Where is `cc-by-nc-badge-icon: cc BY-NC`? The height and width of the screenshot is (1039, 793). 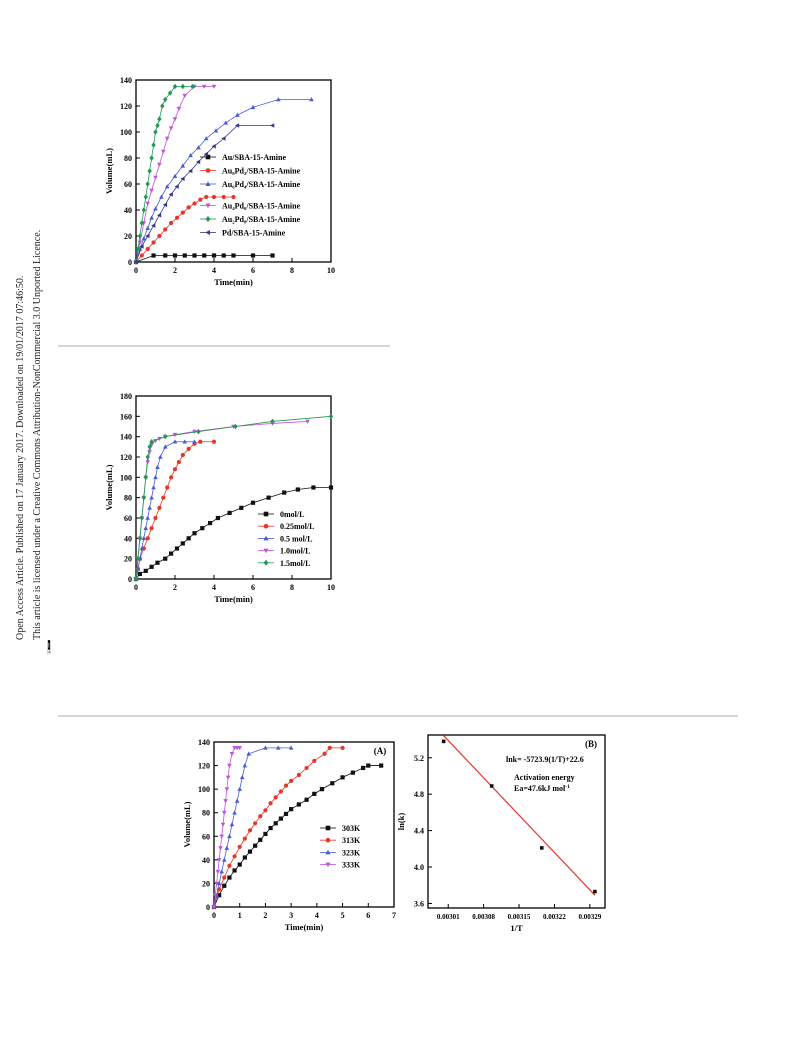 cc-by-nc-badge-icon: cc BY-NC is located at coordinates (49, 647).